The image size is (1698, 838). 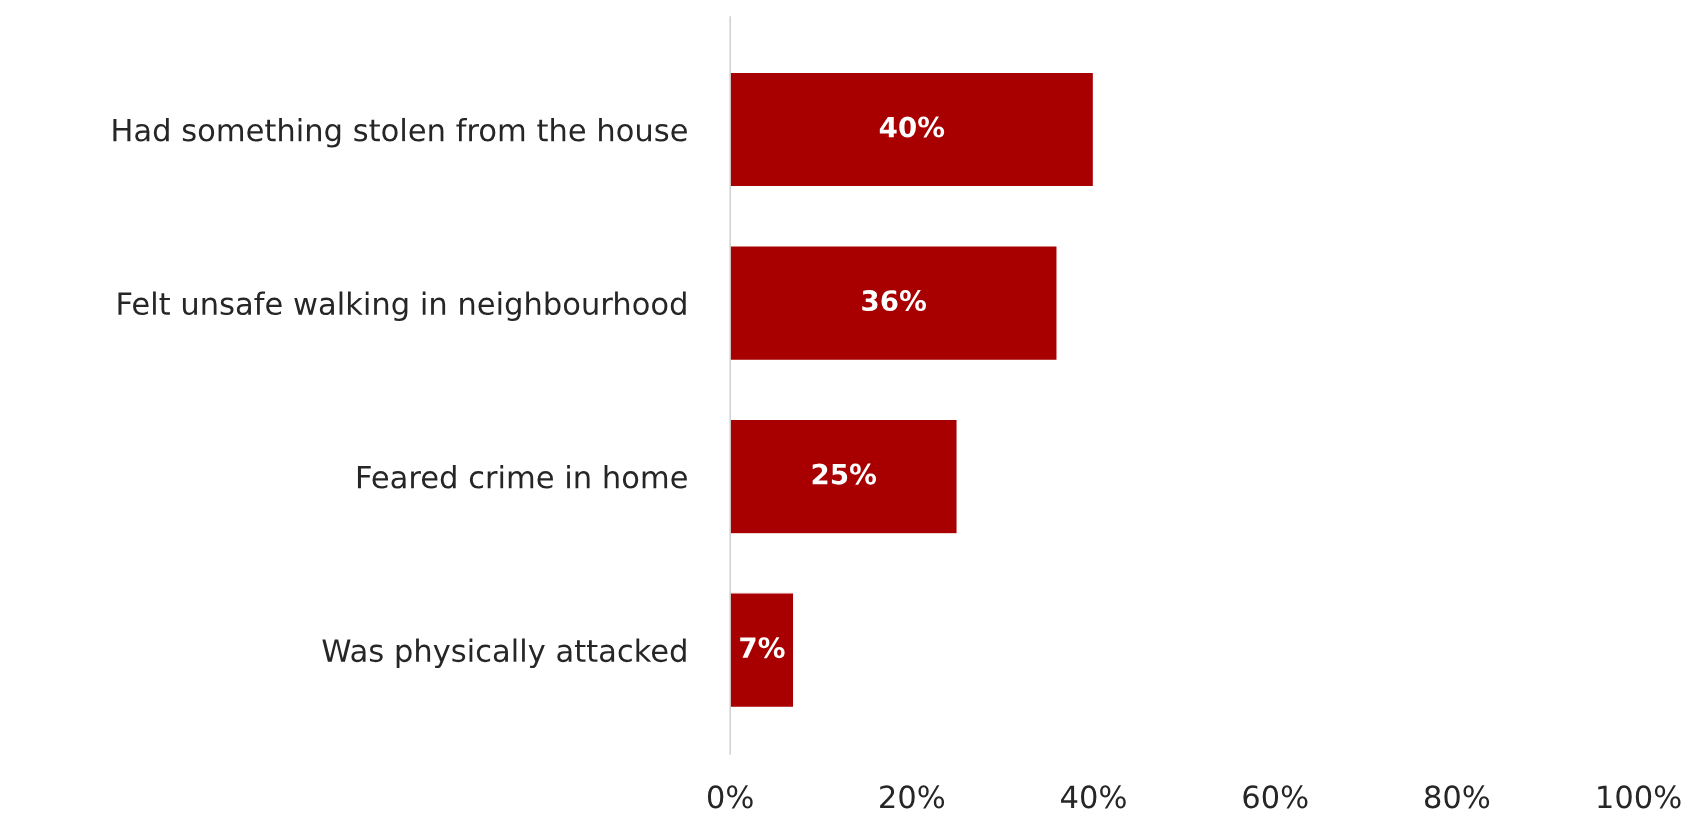 I want to click on x-tick-label: 80%, so click(x=1457, y=797).